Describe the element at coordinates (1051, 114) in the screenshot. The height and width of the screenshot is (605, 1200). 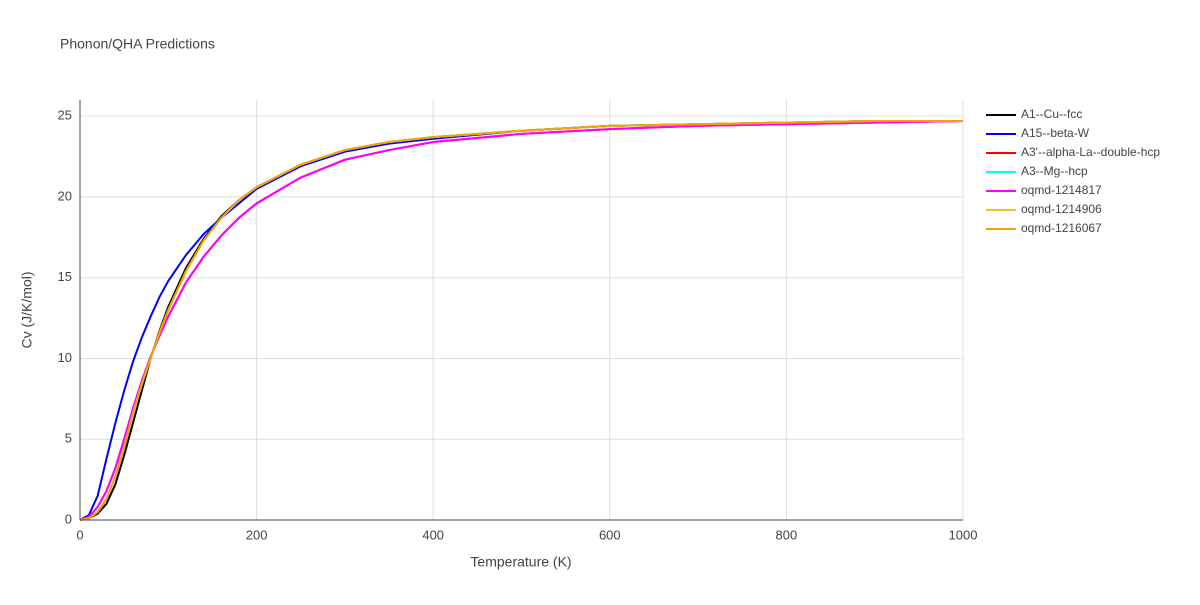
I see `legend-label: A1--Cu--fcc` at that location.